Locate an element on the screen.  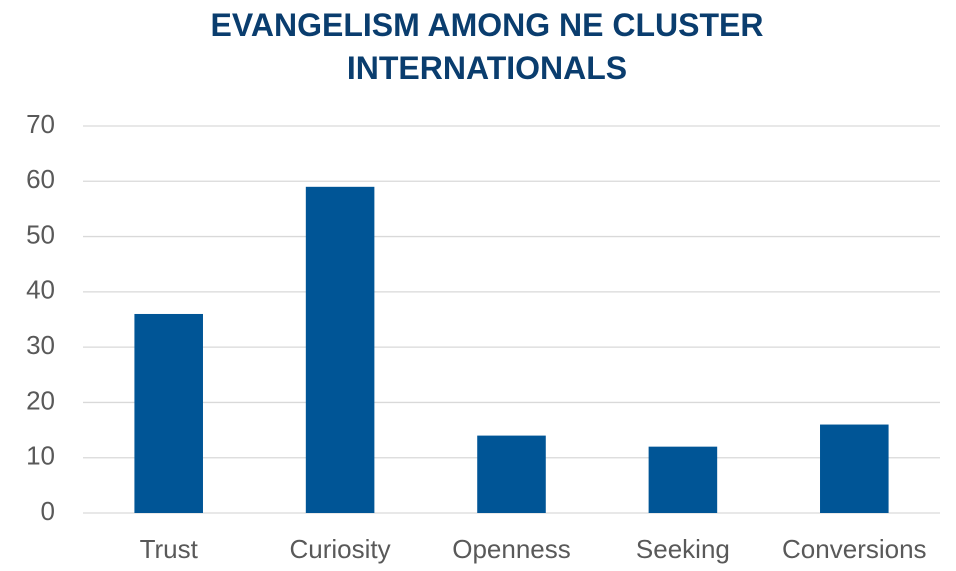
x-tick-label: Openness is located at coordinates (511, 549).